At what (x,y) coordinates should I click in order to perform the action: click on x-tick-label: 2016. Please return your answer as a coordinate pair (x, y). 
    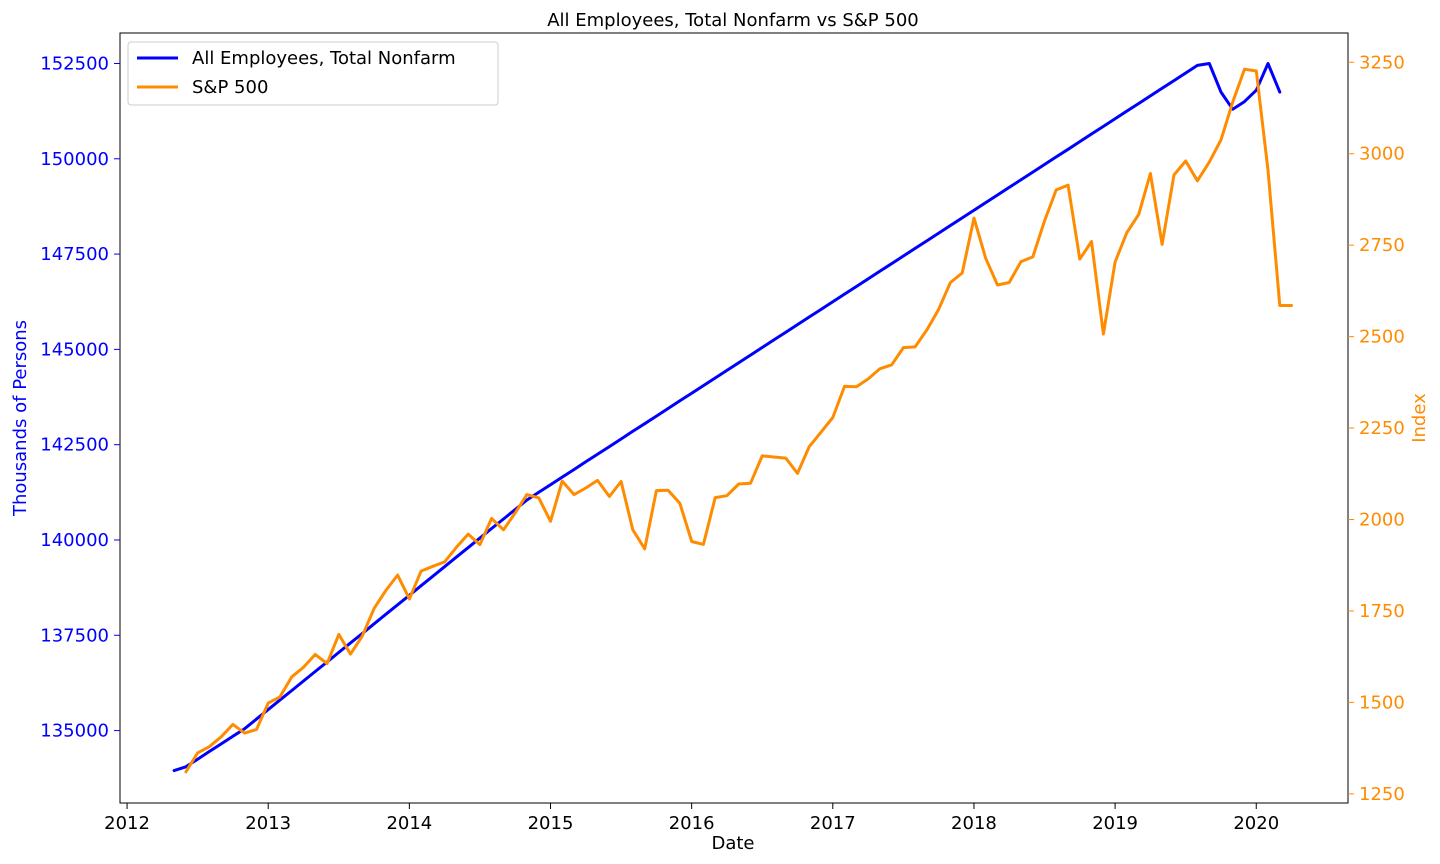
    Looking at the image, I should click on (692, 823).